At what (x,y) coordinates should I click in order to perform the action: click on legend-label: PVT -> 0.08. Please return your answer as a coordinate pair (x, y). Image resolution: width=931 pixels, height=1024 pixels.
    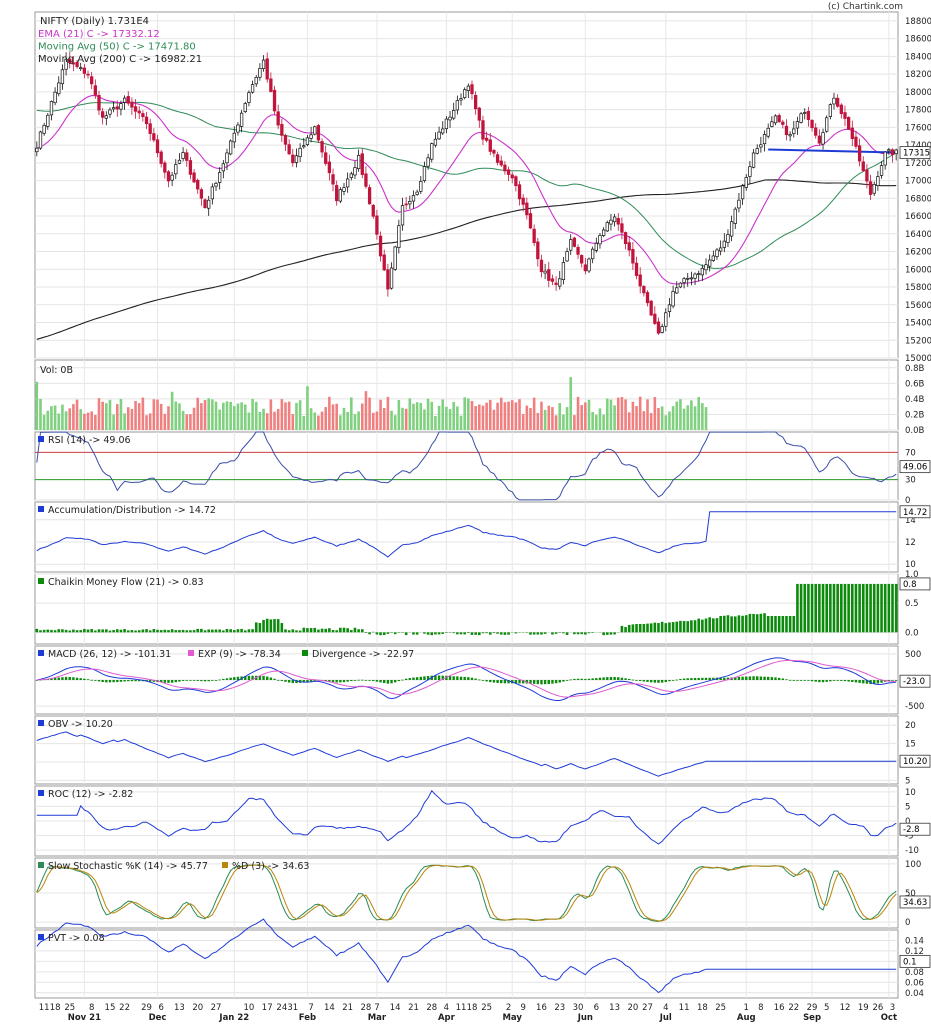
    Looking at the image, I should click on (76, 938).